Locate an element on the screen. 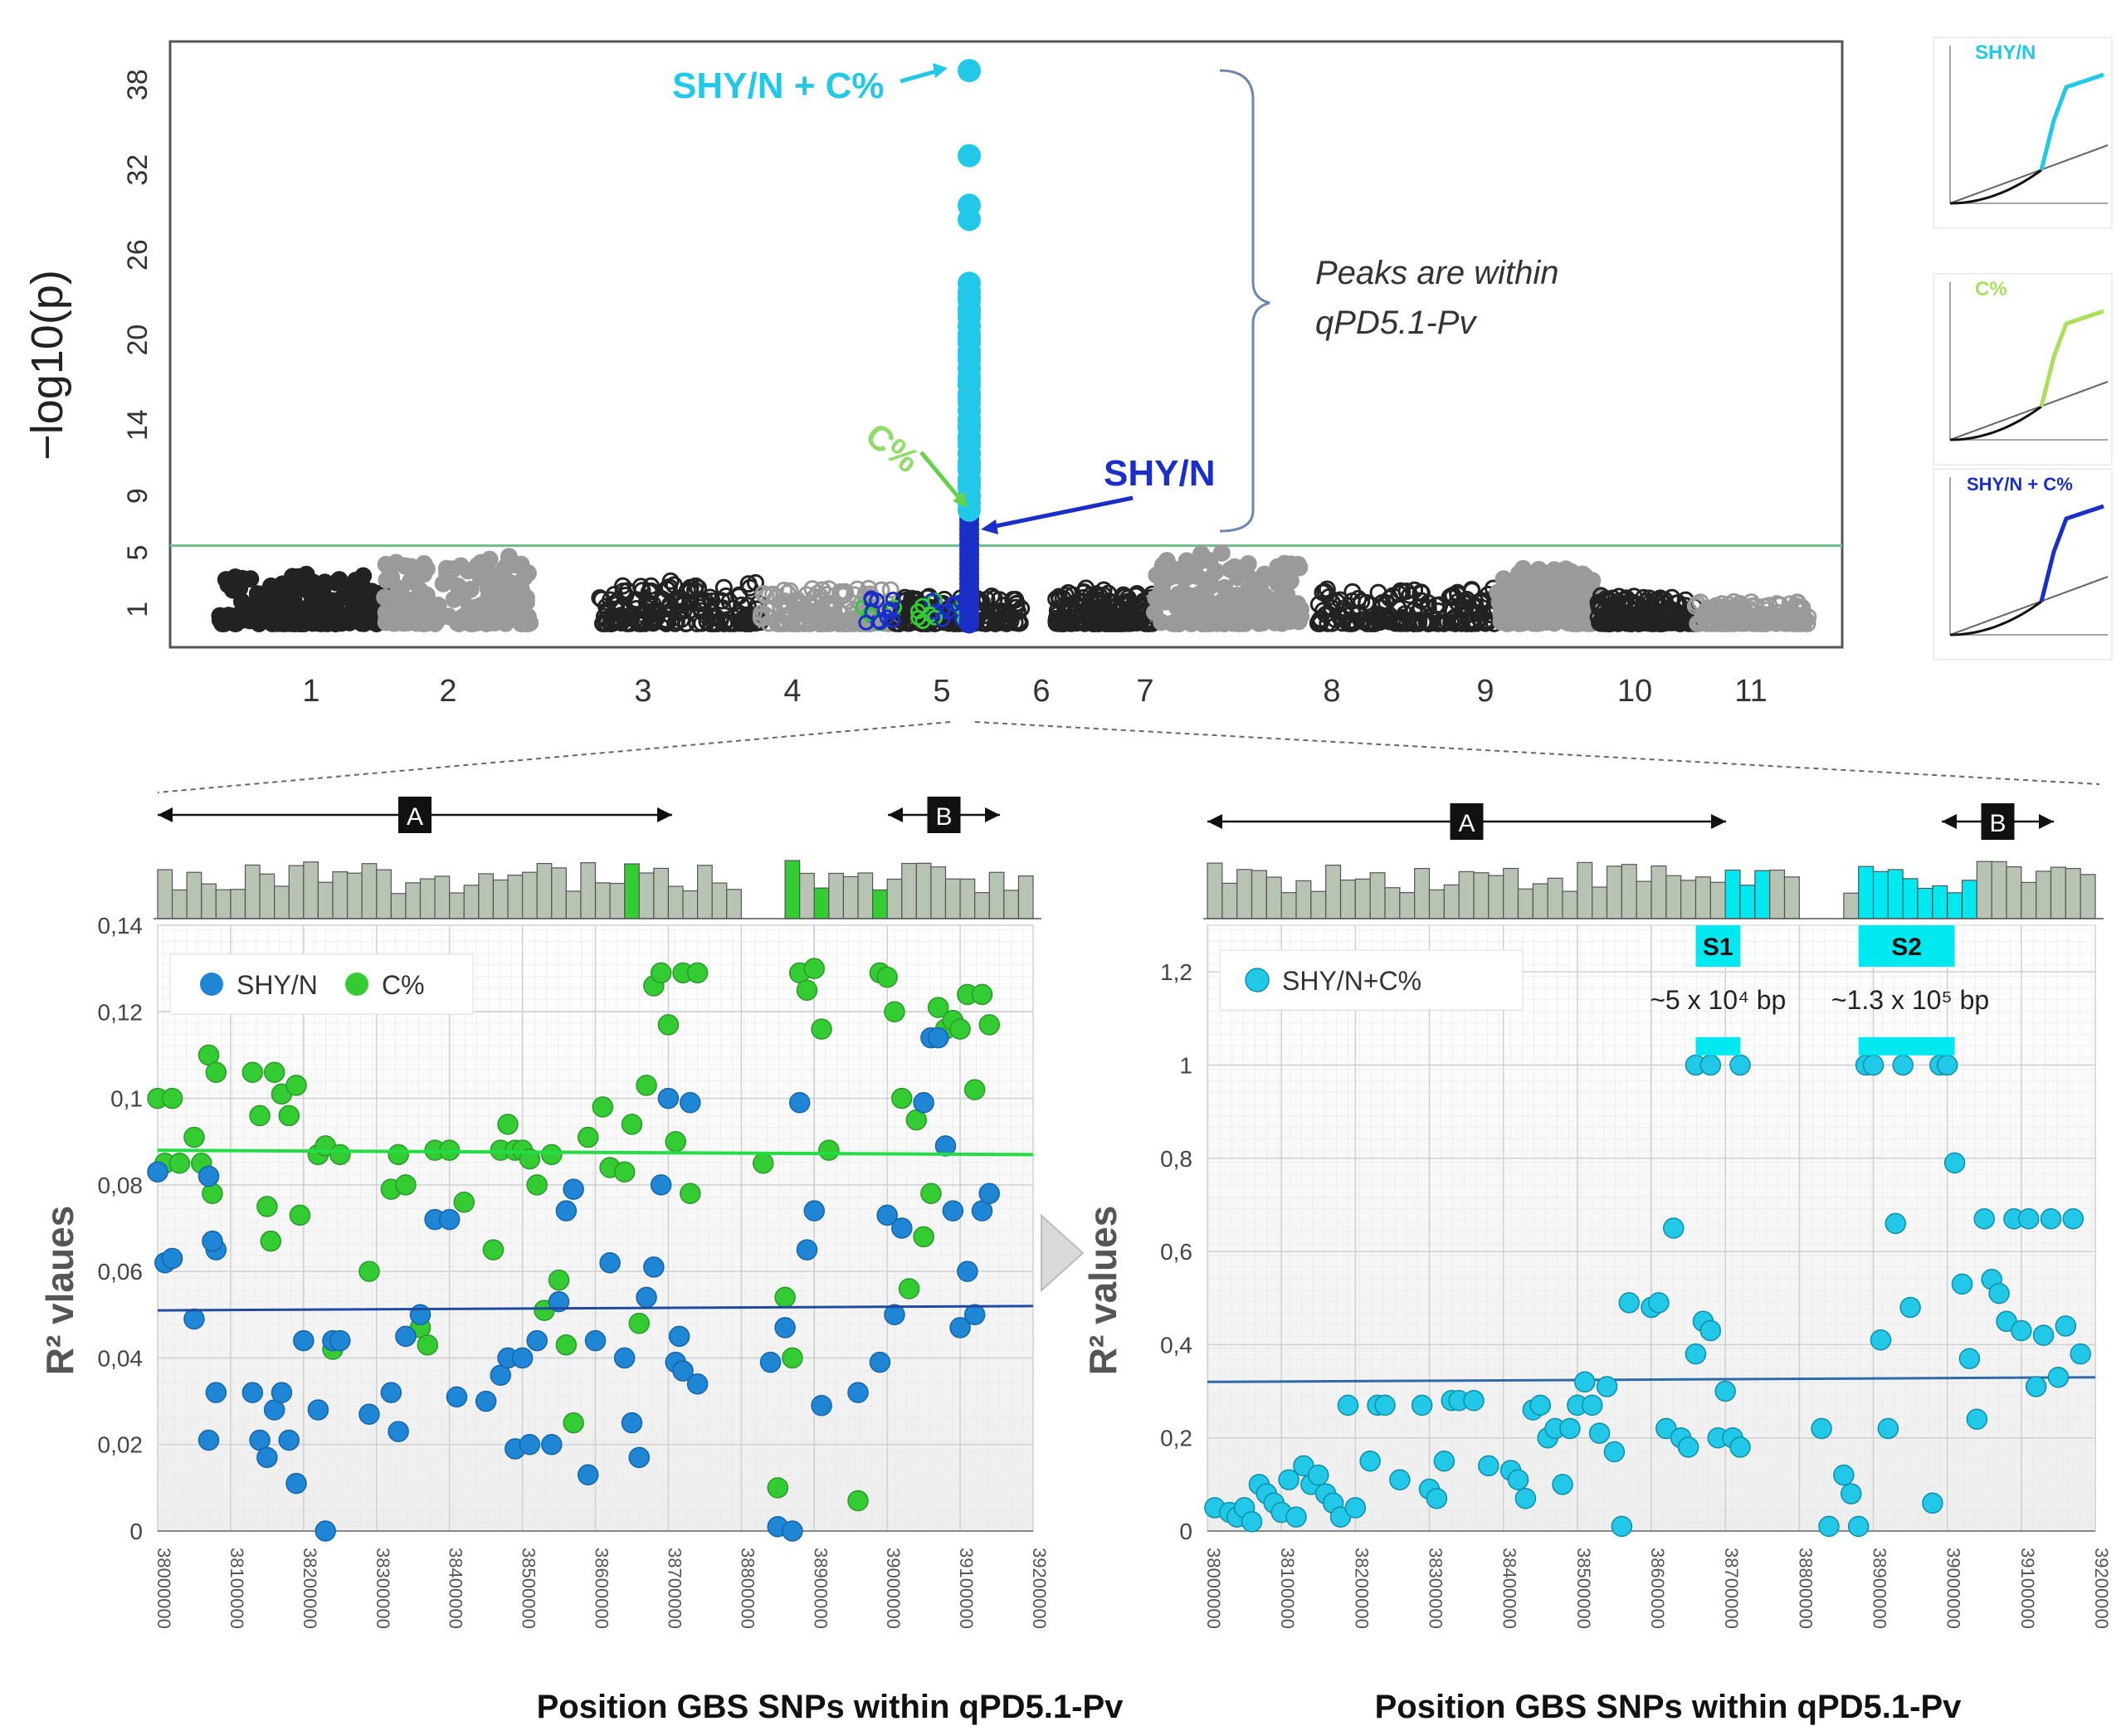 This screenshot has width=2126, height=1736. y-tick-label: 1 is located at coordinates (1185, 1065).